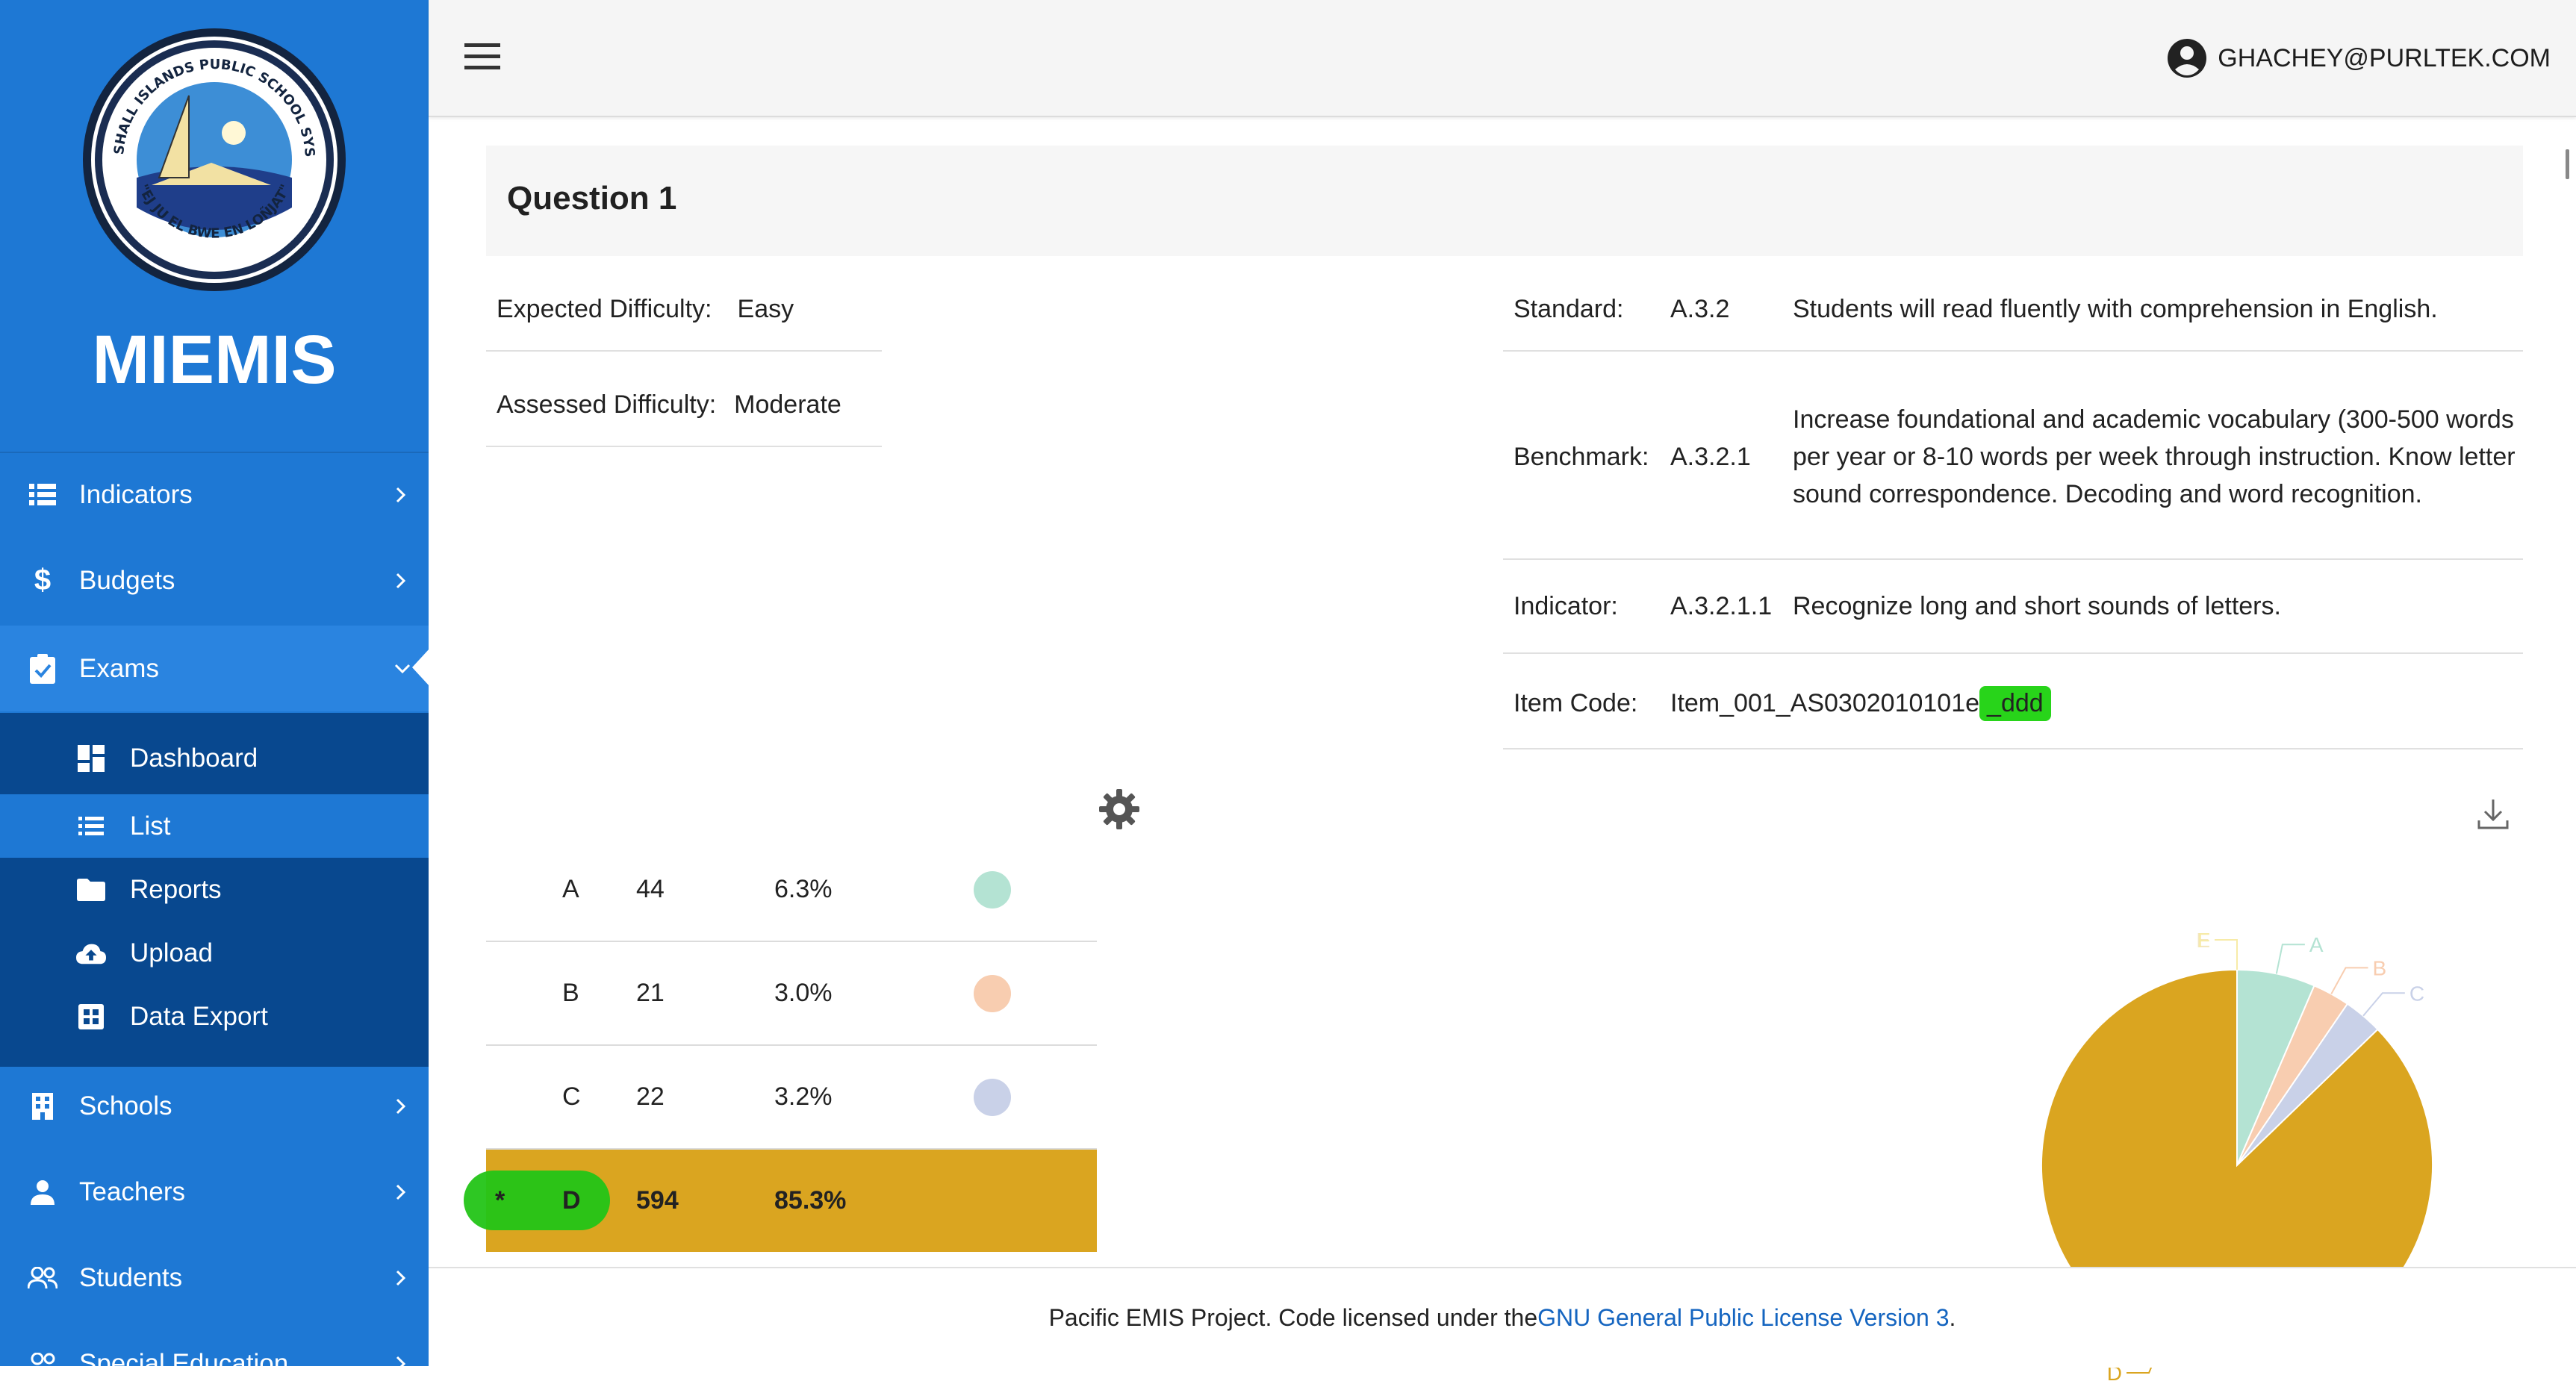  Describe the element at coordinates (2203, 940) in the screenshot. I see `pie-label-f: F` at that location.